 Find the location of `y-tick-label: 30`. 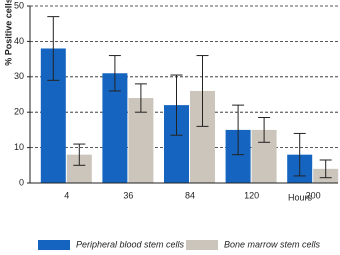

y-tick-label: 30 is located at coordinates (19, 76).